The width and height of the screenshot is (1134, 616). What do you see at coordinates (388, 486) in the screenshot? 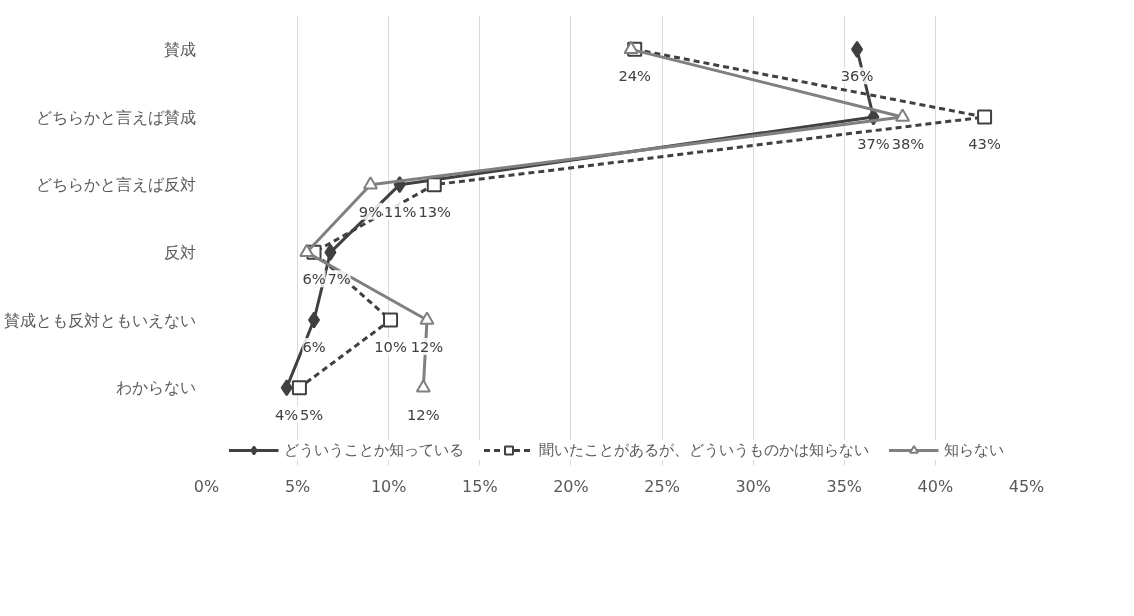
I see `x-tick-label: 10%` at bounding box center [388, 486].